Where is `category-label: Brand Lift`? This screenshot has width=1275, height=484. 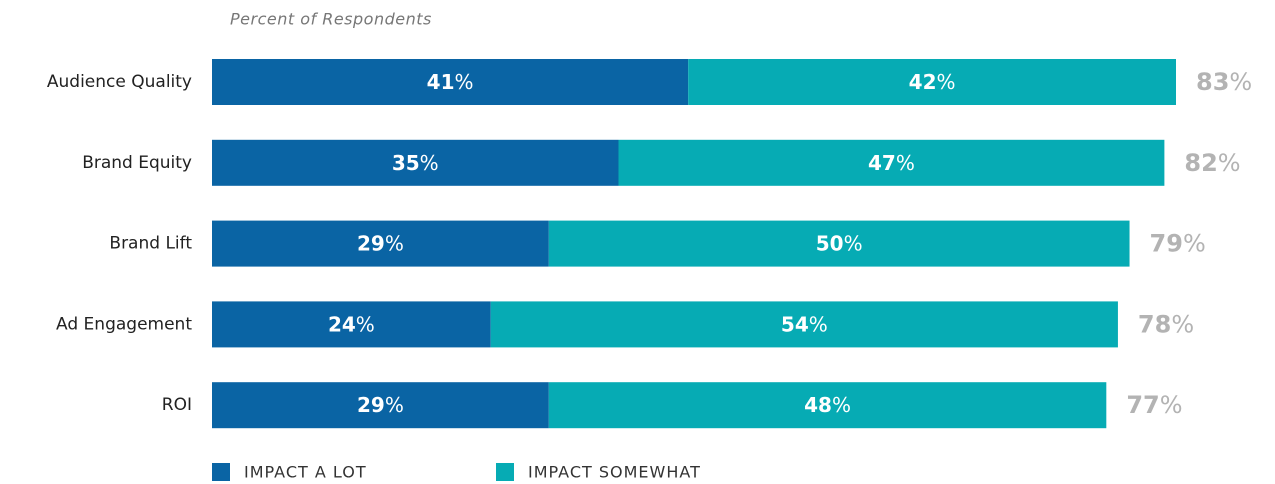
category-label: Brand Lift is located at coordinates (150, 244).